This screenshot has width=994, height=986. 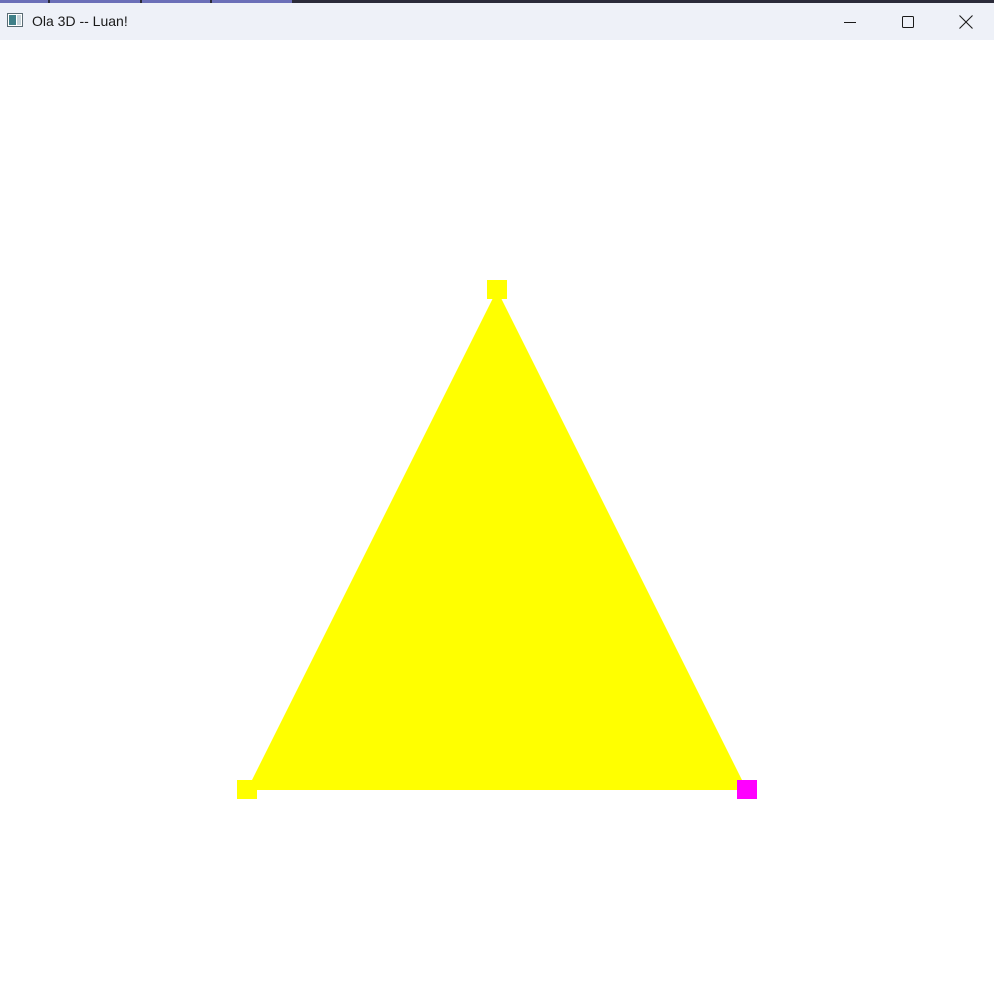 What do you see at coordinates (80, 21) in the screenshot?
I see `window-title: Ola 3D -- Luan!` at bounding box center [80, 21].